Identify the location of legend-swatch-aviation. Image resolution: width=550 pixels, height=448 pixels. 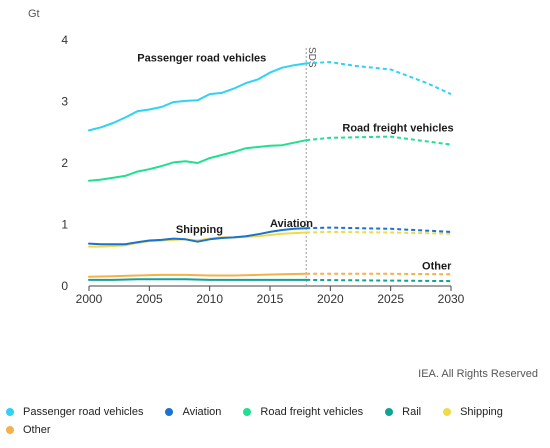
(169, 412).